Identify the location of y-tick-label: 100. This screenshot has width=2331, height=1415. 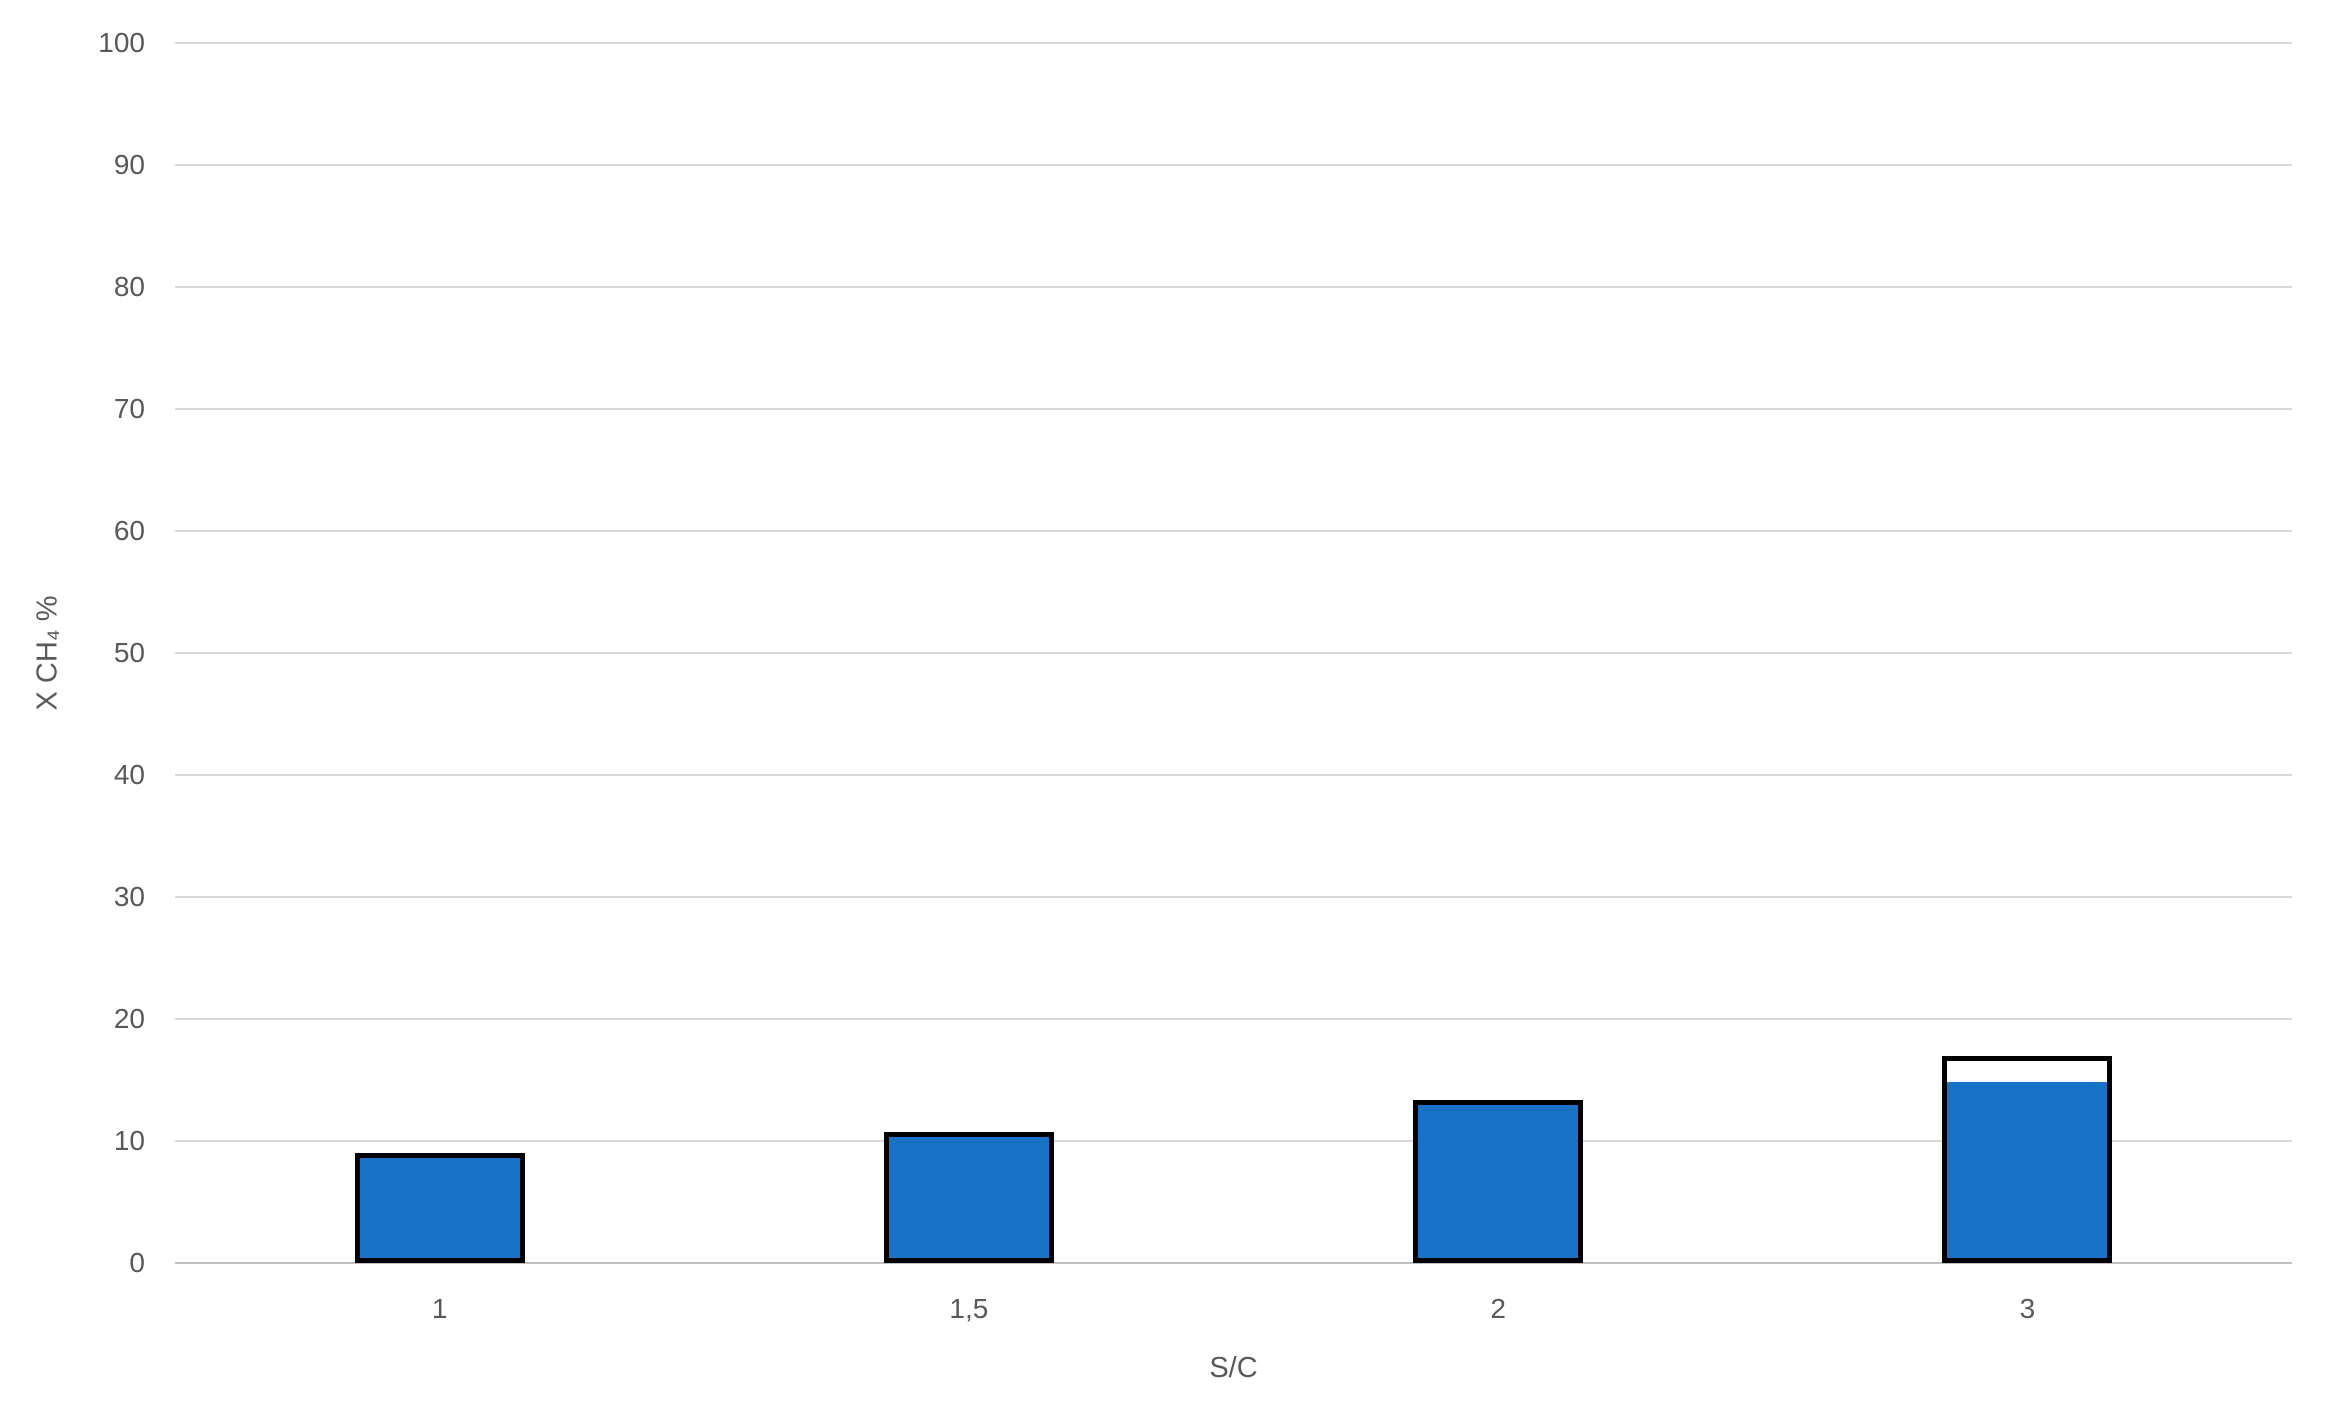
(121, 42).